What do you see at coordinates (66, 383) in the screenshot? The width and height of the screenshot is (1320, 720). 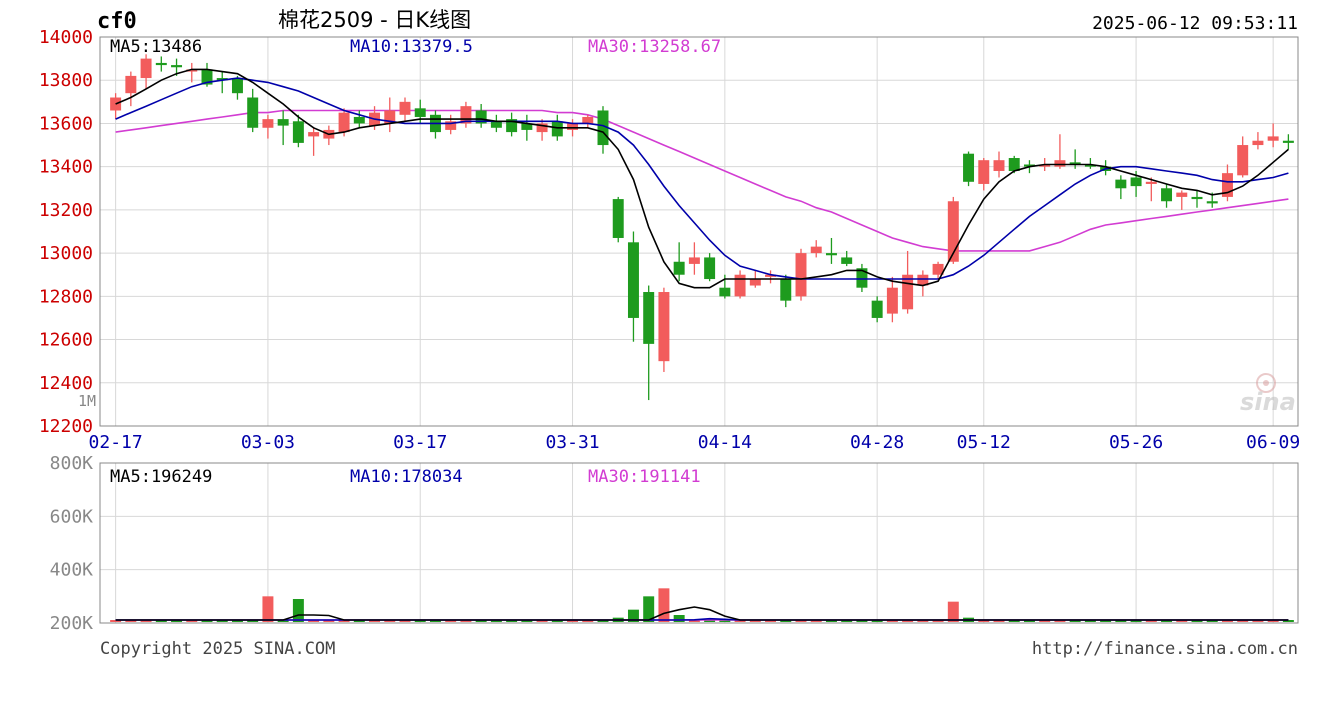 I see `price-tick-label: 12400` at bounding box center [66, 383].